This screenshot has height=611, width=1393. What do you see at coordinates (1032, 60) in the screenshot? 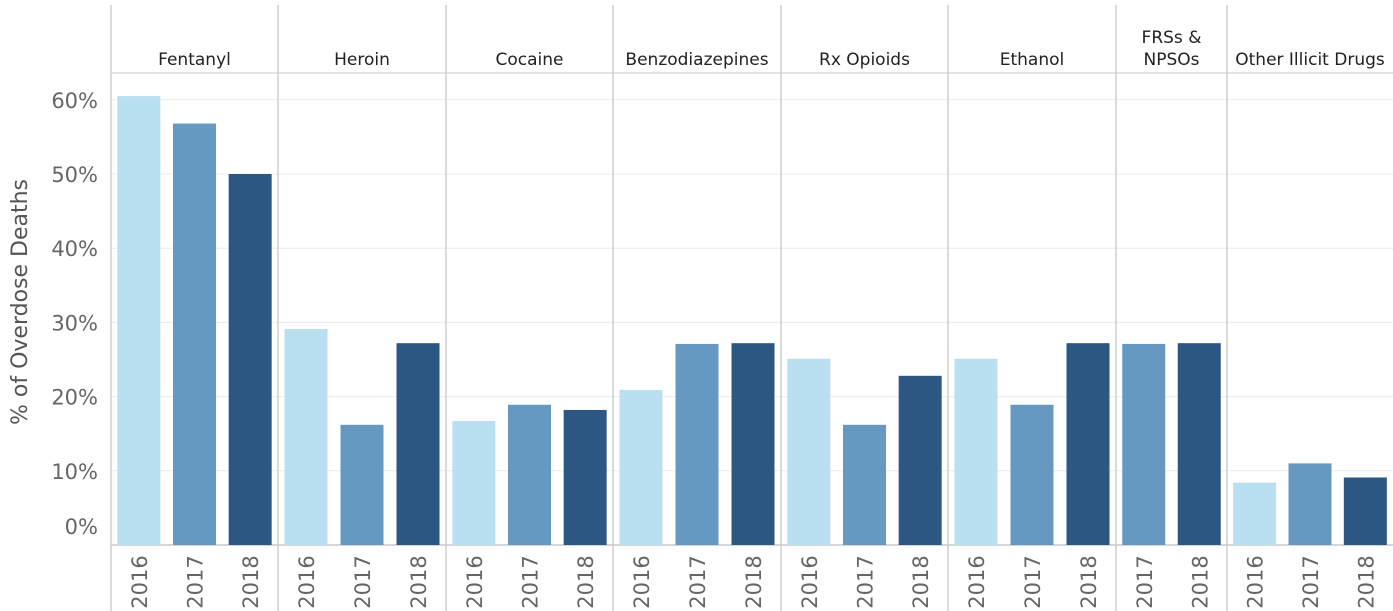
I see `panel-label: Ethanol` at bounding box center [1032, 60].